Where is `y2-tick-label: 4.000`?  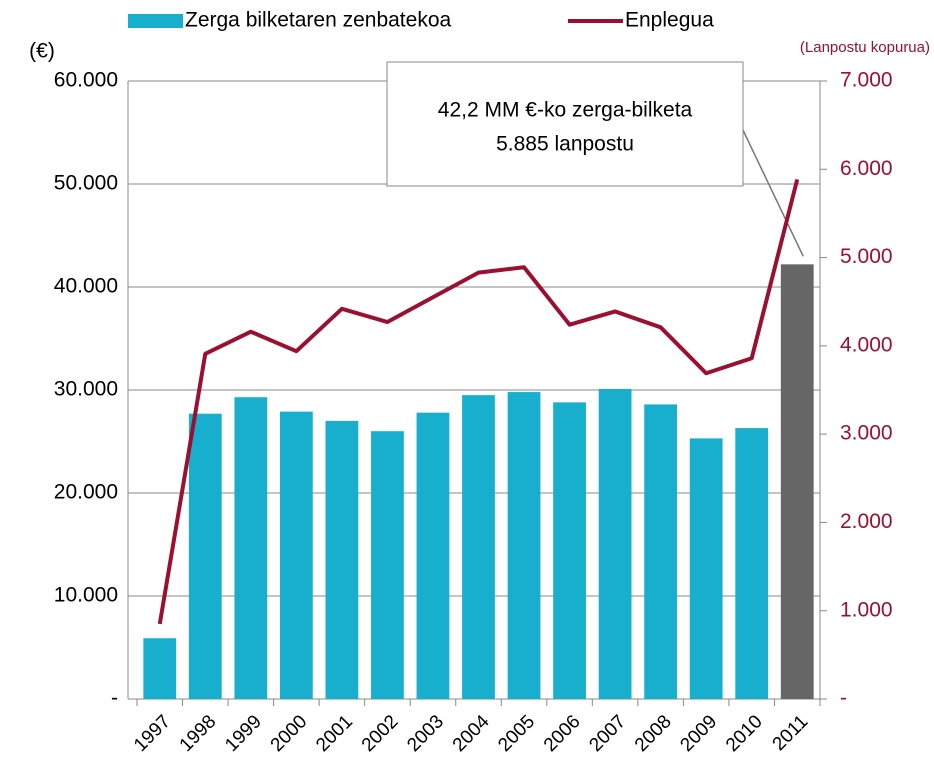 y2-tick-label: 4.000 is located at coordinates (866, 344).